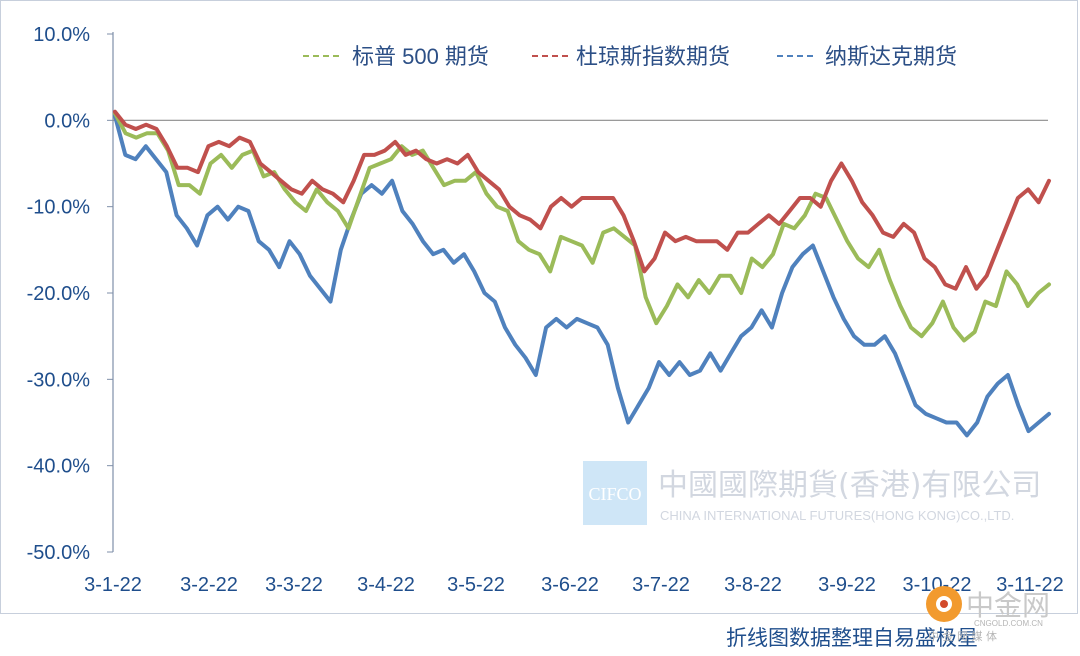 This screenshot has height=656, width=1080. I want to click on x-tick-label: 3-9-22, so click(847, 585).